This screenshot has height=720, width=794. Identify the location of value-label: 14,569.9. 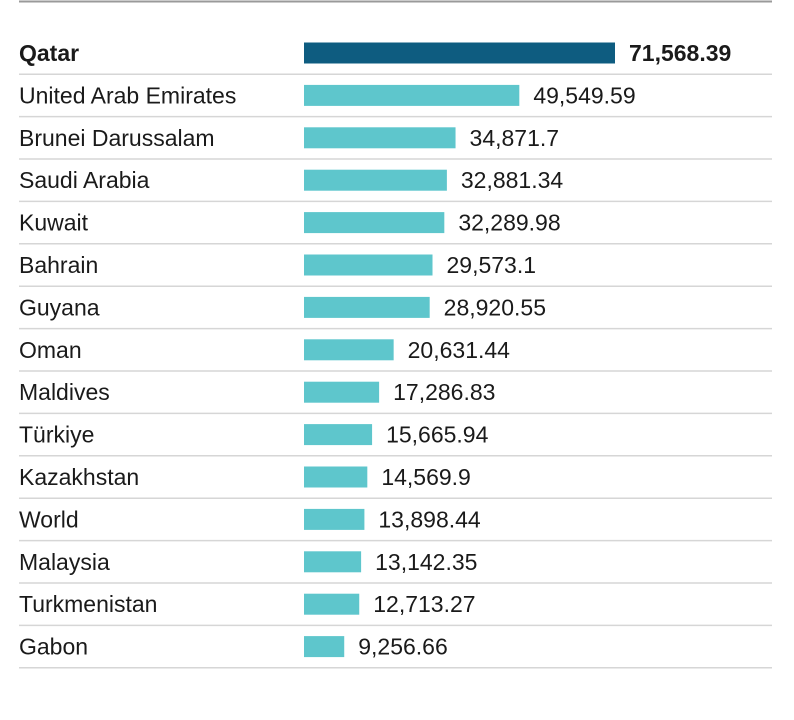
(426, 477).